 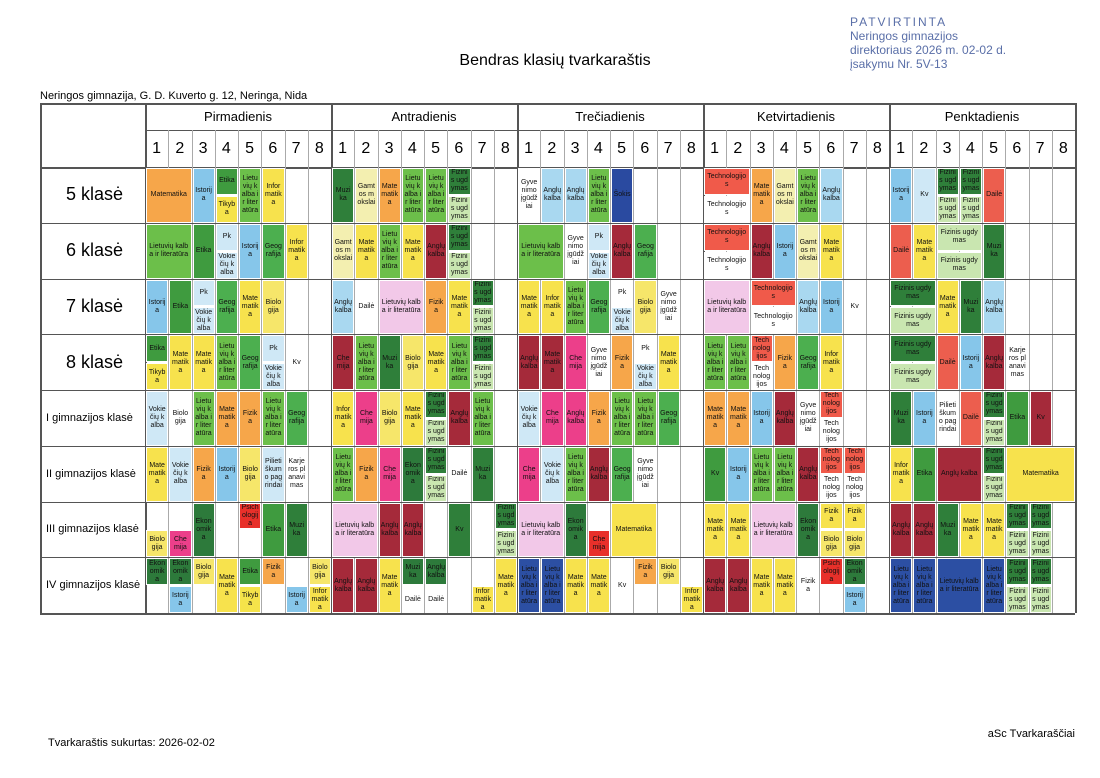 I want to click on lesson-text: Psichologija, so click(x=250, y=515).